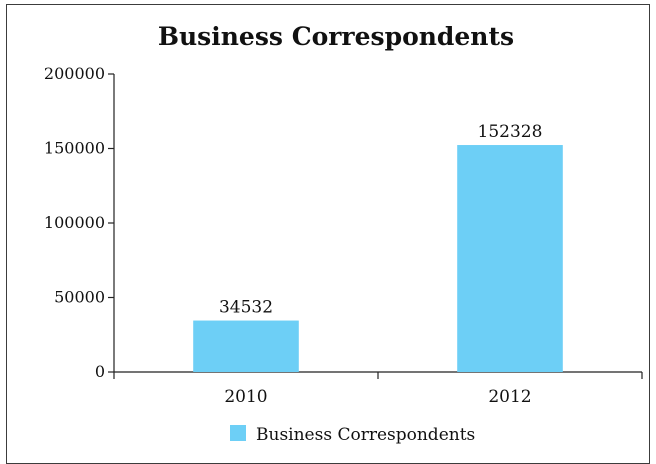 The image size is (656, 464). Describe the element at coordinates (365, 435) in the screenshot. I see `legend-label: Business Correspondents` at that location.